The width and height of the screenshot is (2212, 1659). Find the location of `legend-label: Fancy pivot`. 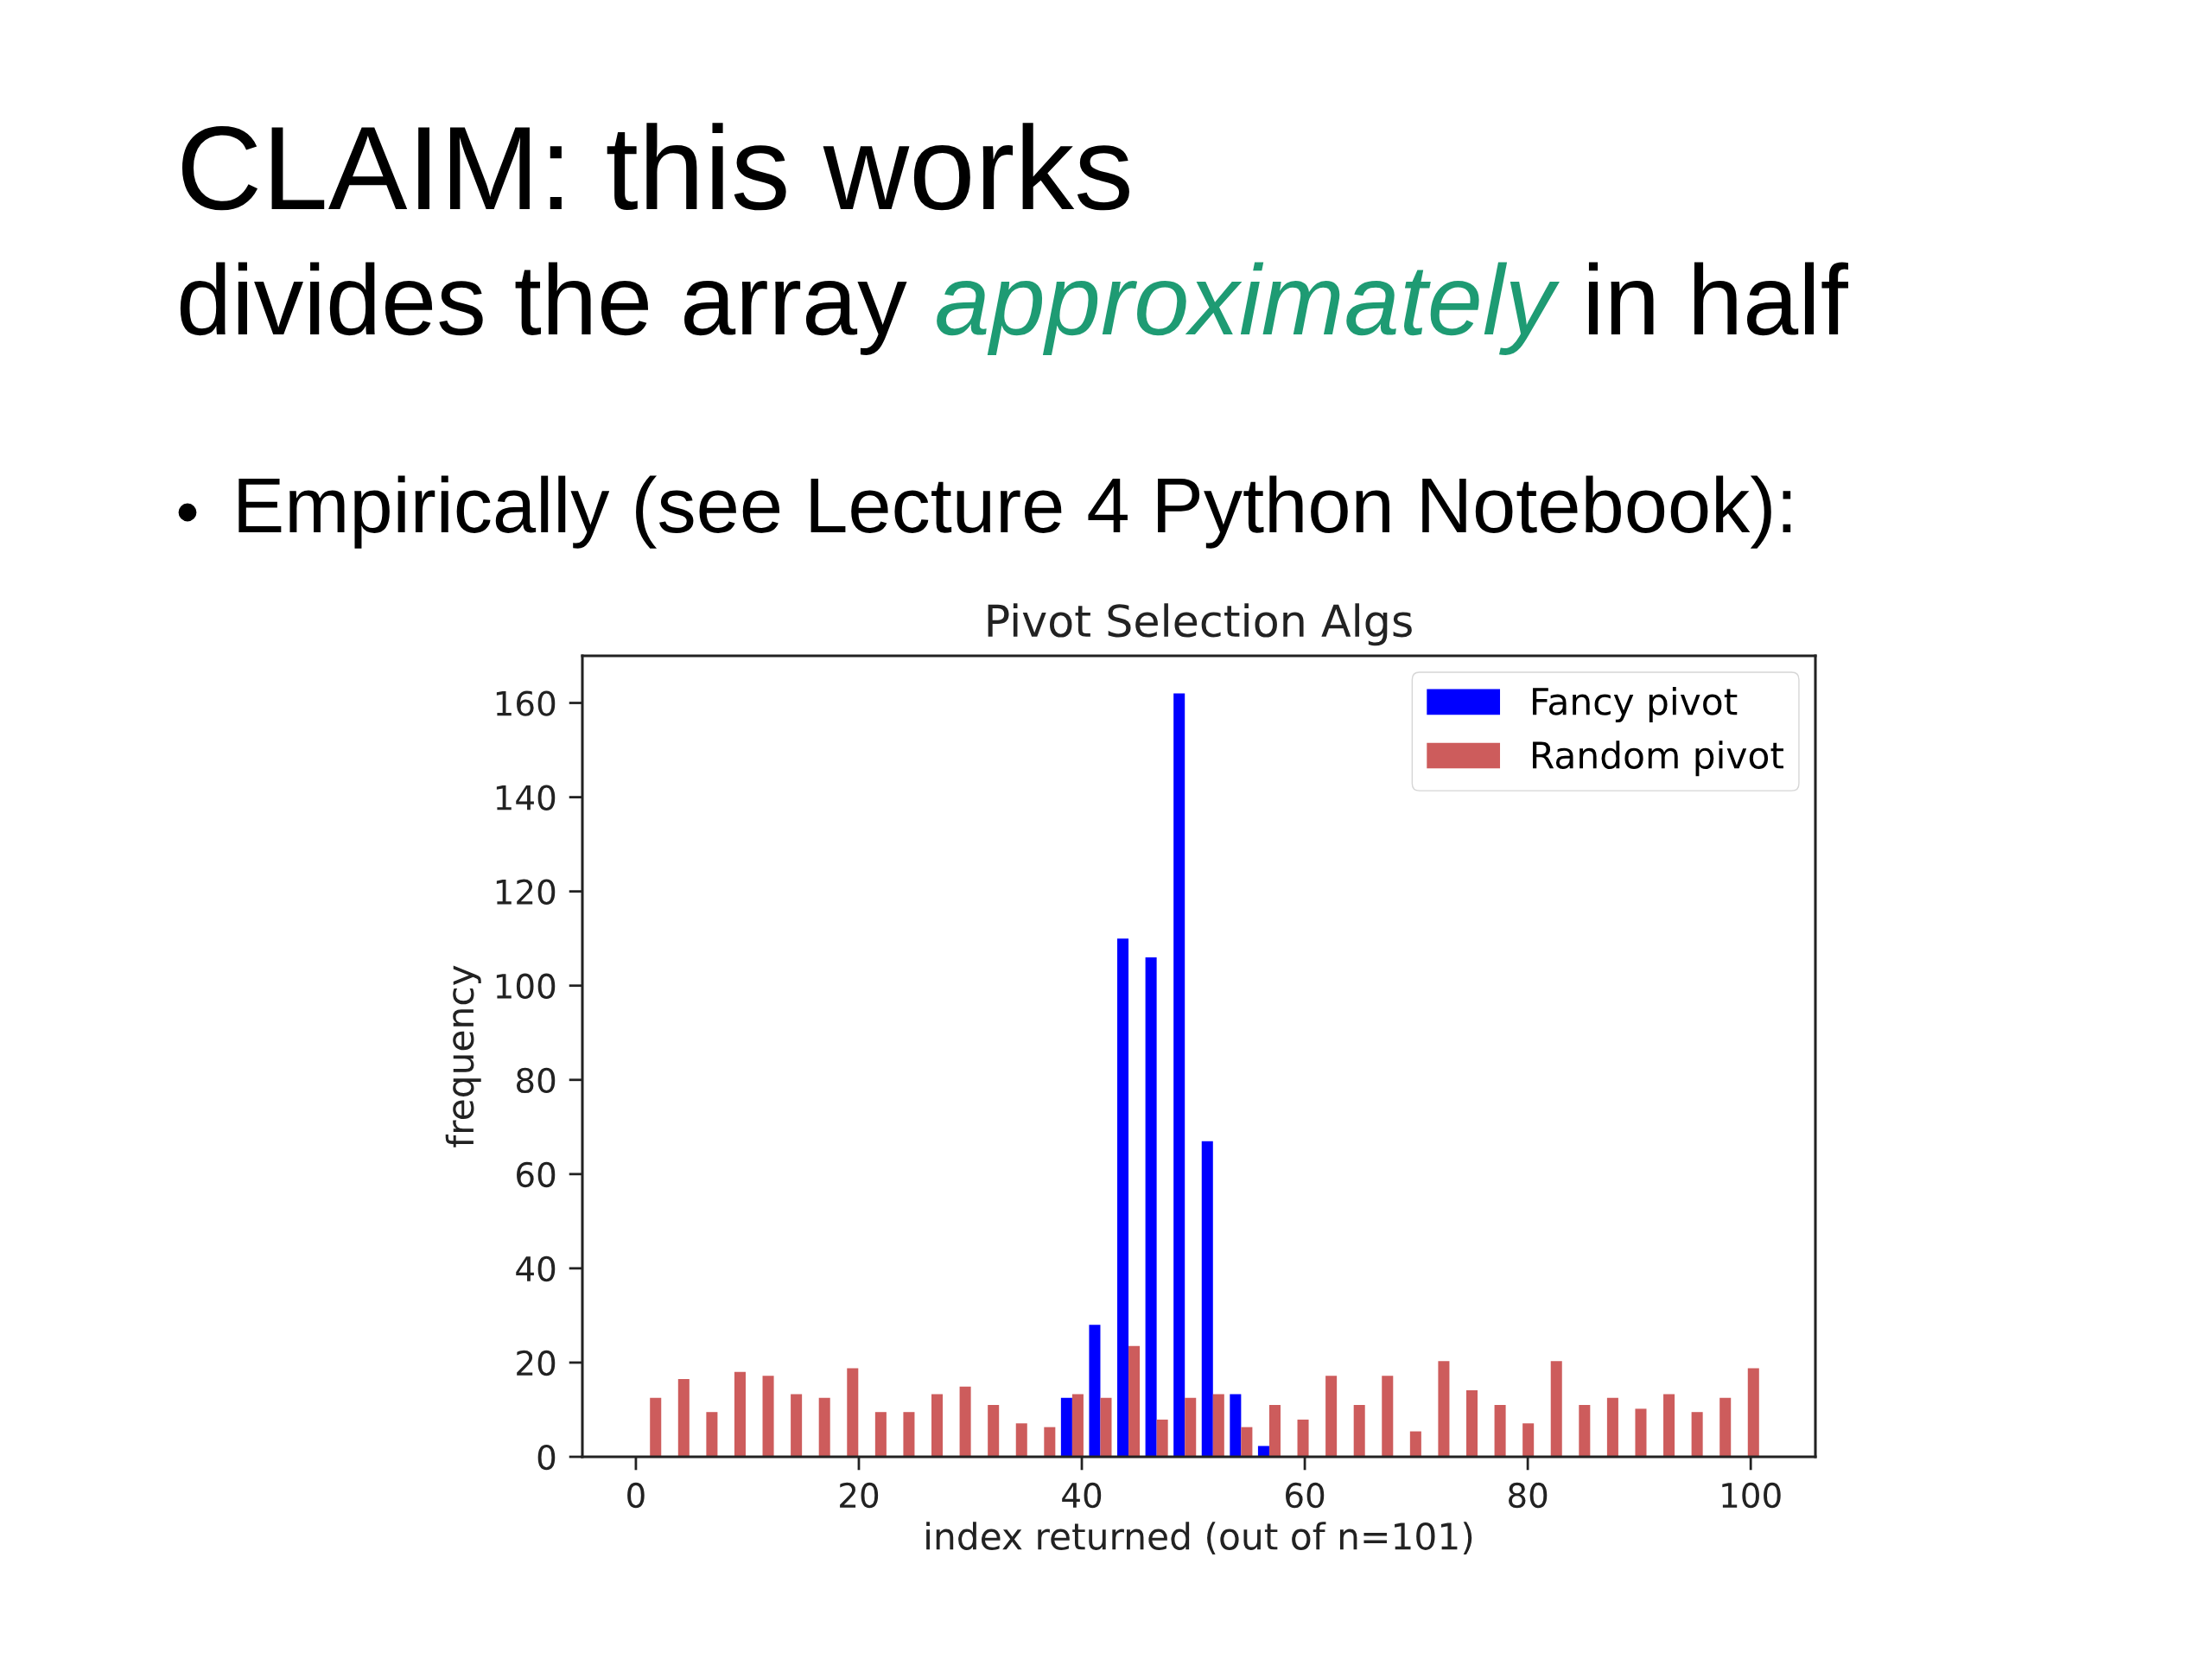

legend-label: Fancy pivot is located at coordinates (1635, 704).